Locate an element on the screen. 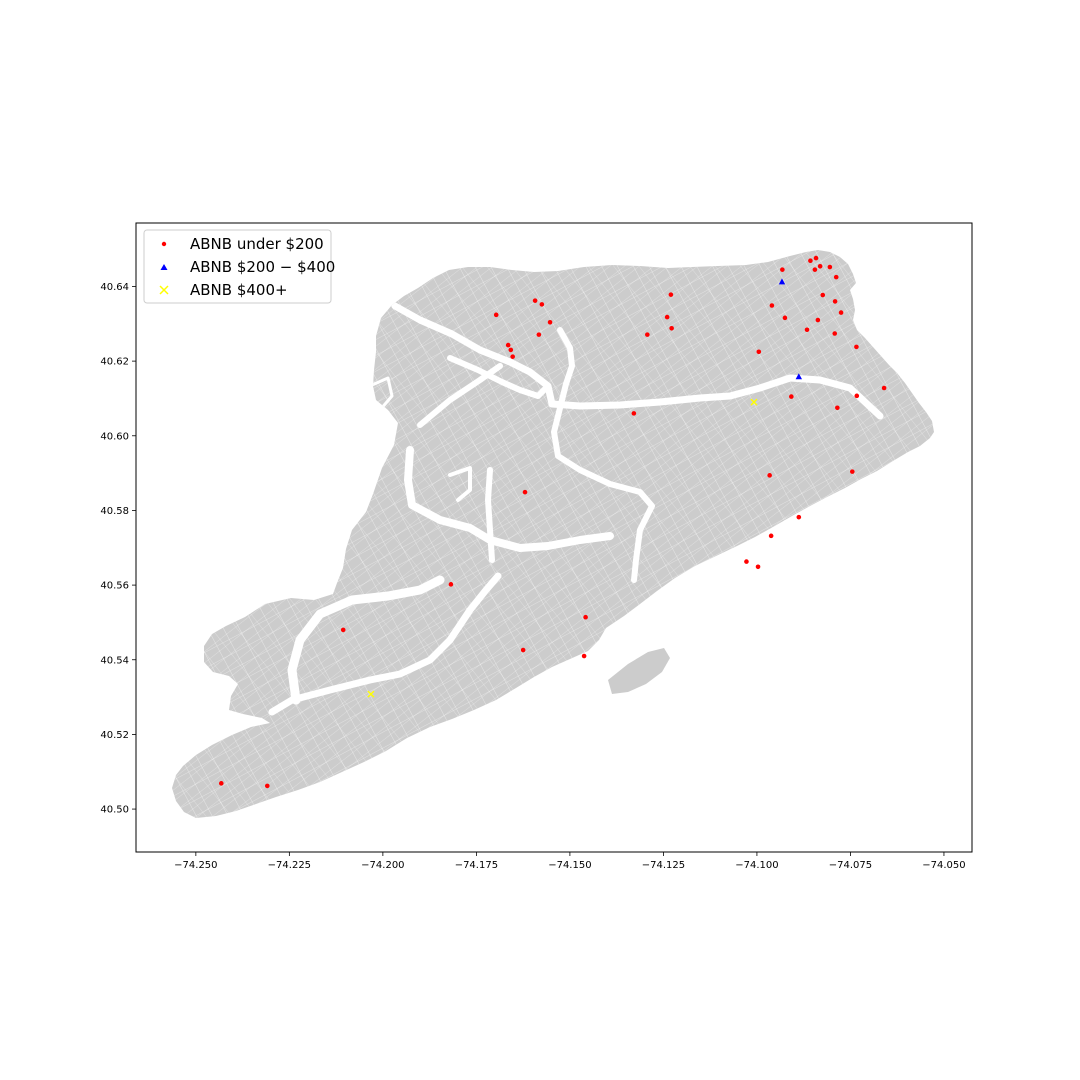 Image resolution: width=1080 pixels, height=1080 pixels. x-tick-label: −74.150 is located at coordinates (569, 865).